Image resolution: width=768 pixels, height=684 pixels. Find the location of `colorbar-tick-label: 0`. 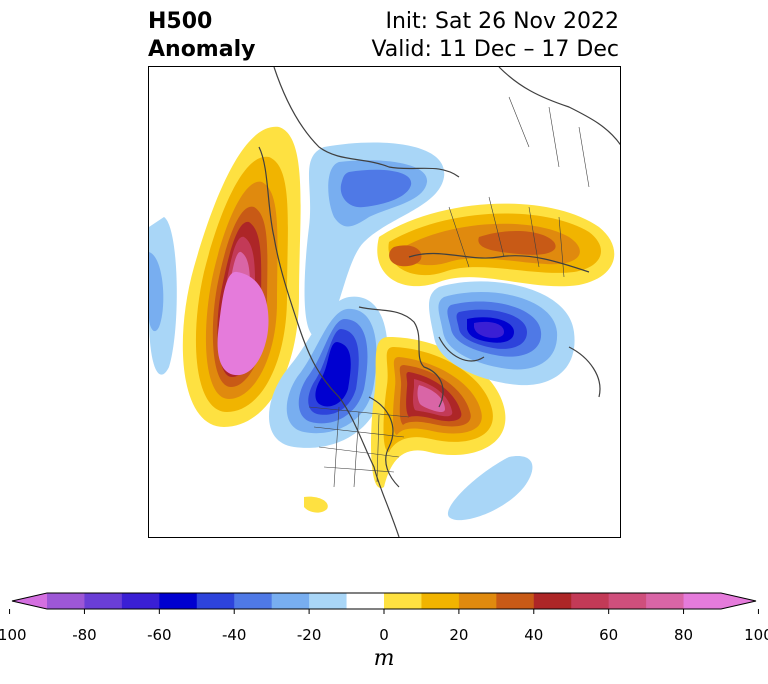

colorbar-tick-label: 0 is located at coordinates (384, 635).